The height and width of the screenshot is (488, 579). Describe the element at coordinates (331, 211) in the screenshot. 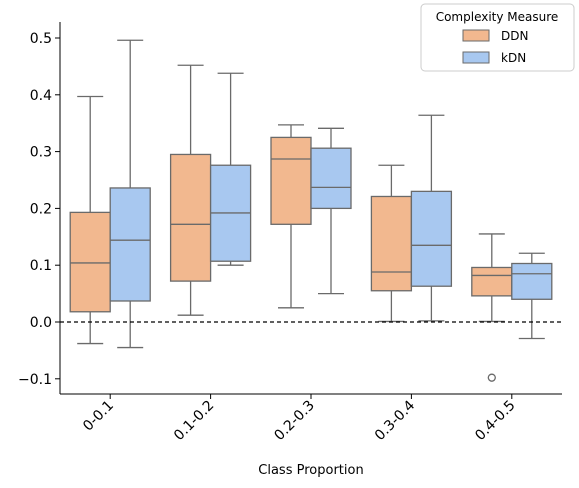

I see `box-kdn-0.2-0.3` at that location.